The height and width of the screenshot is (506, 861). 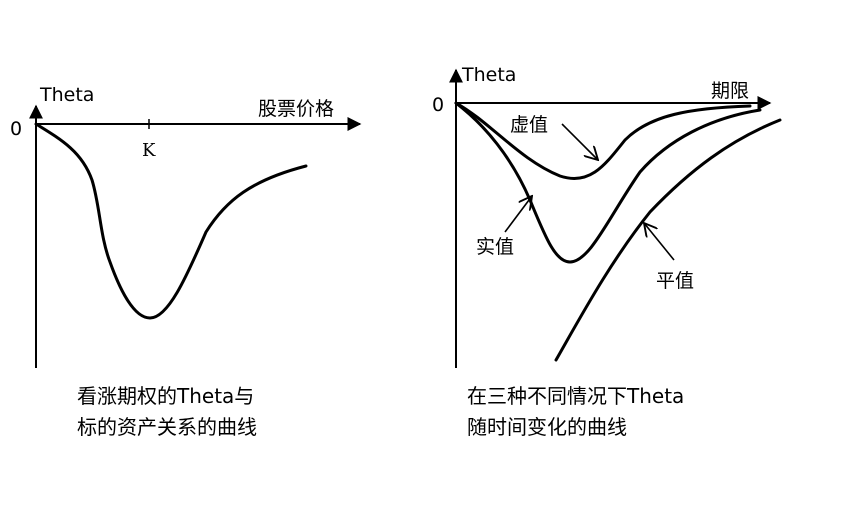 What do you see at coordinates (659, 242) in the screenshot?
I see `atm-pointer` at bounding box center [659, 242].